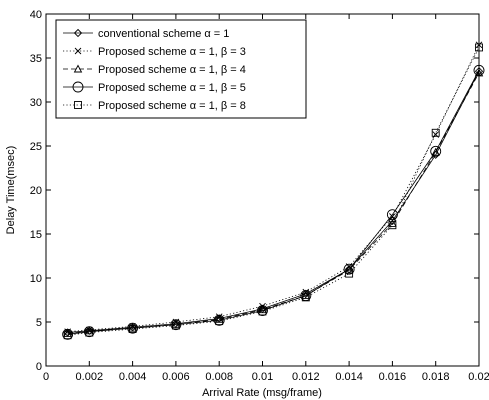 This screenshot has height=400, width=489. Describe the element at coordinates (36, 147) in the screenshot. I see `y-tick-label: 25` at that location.